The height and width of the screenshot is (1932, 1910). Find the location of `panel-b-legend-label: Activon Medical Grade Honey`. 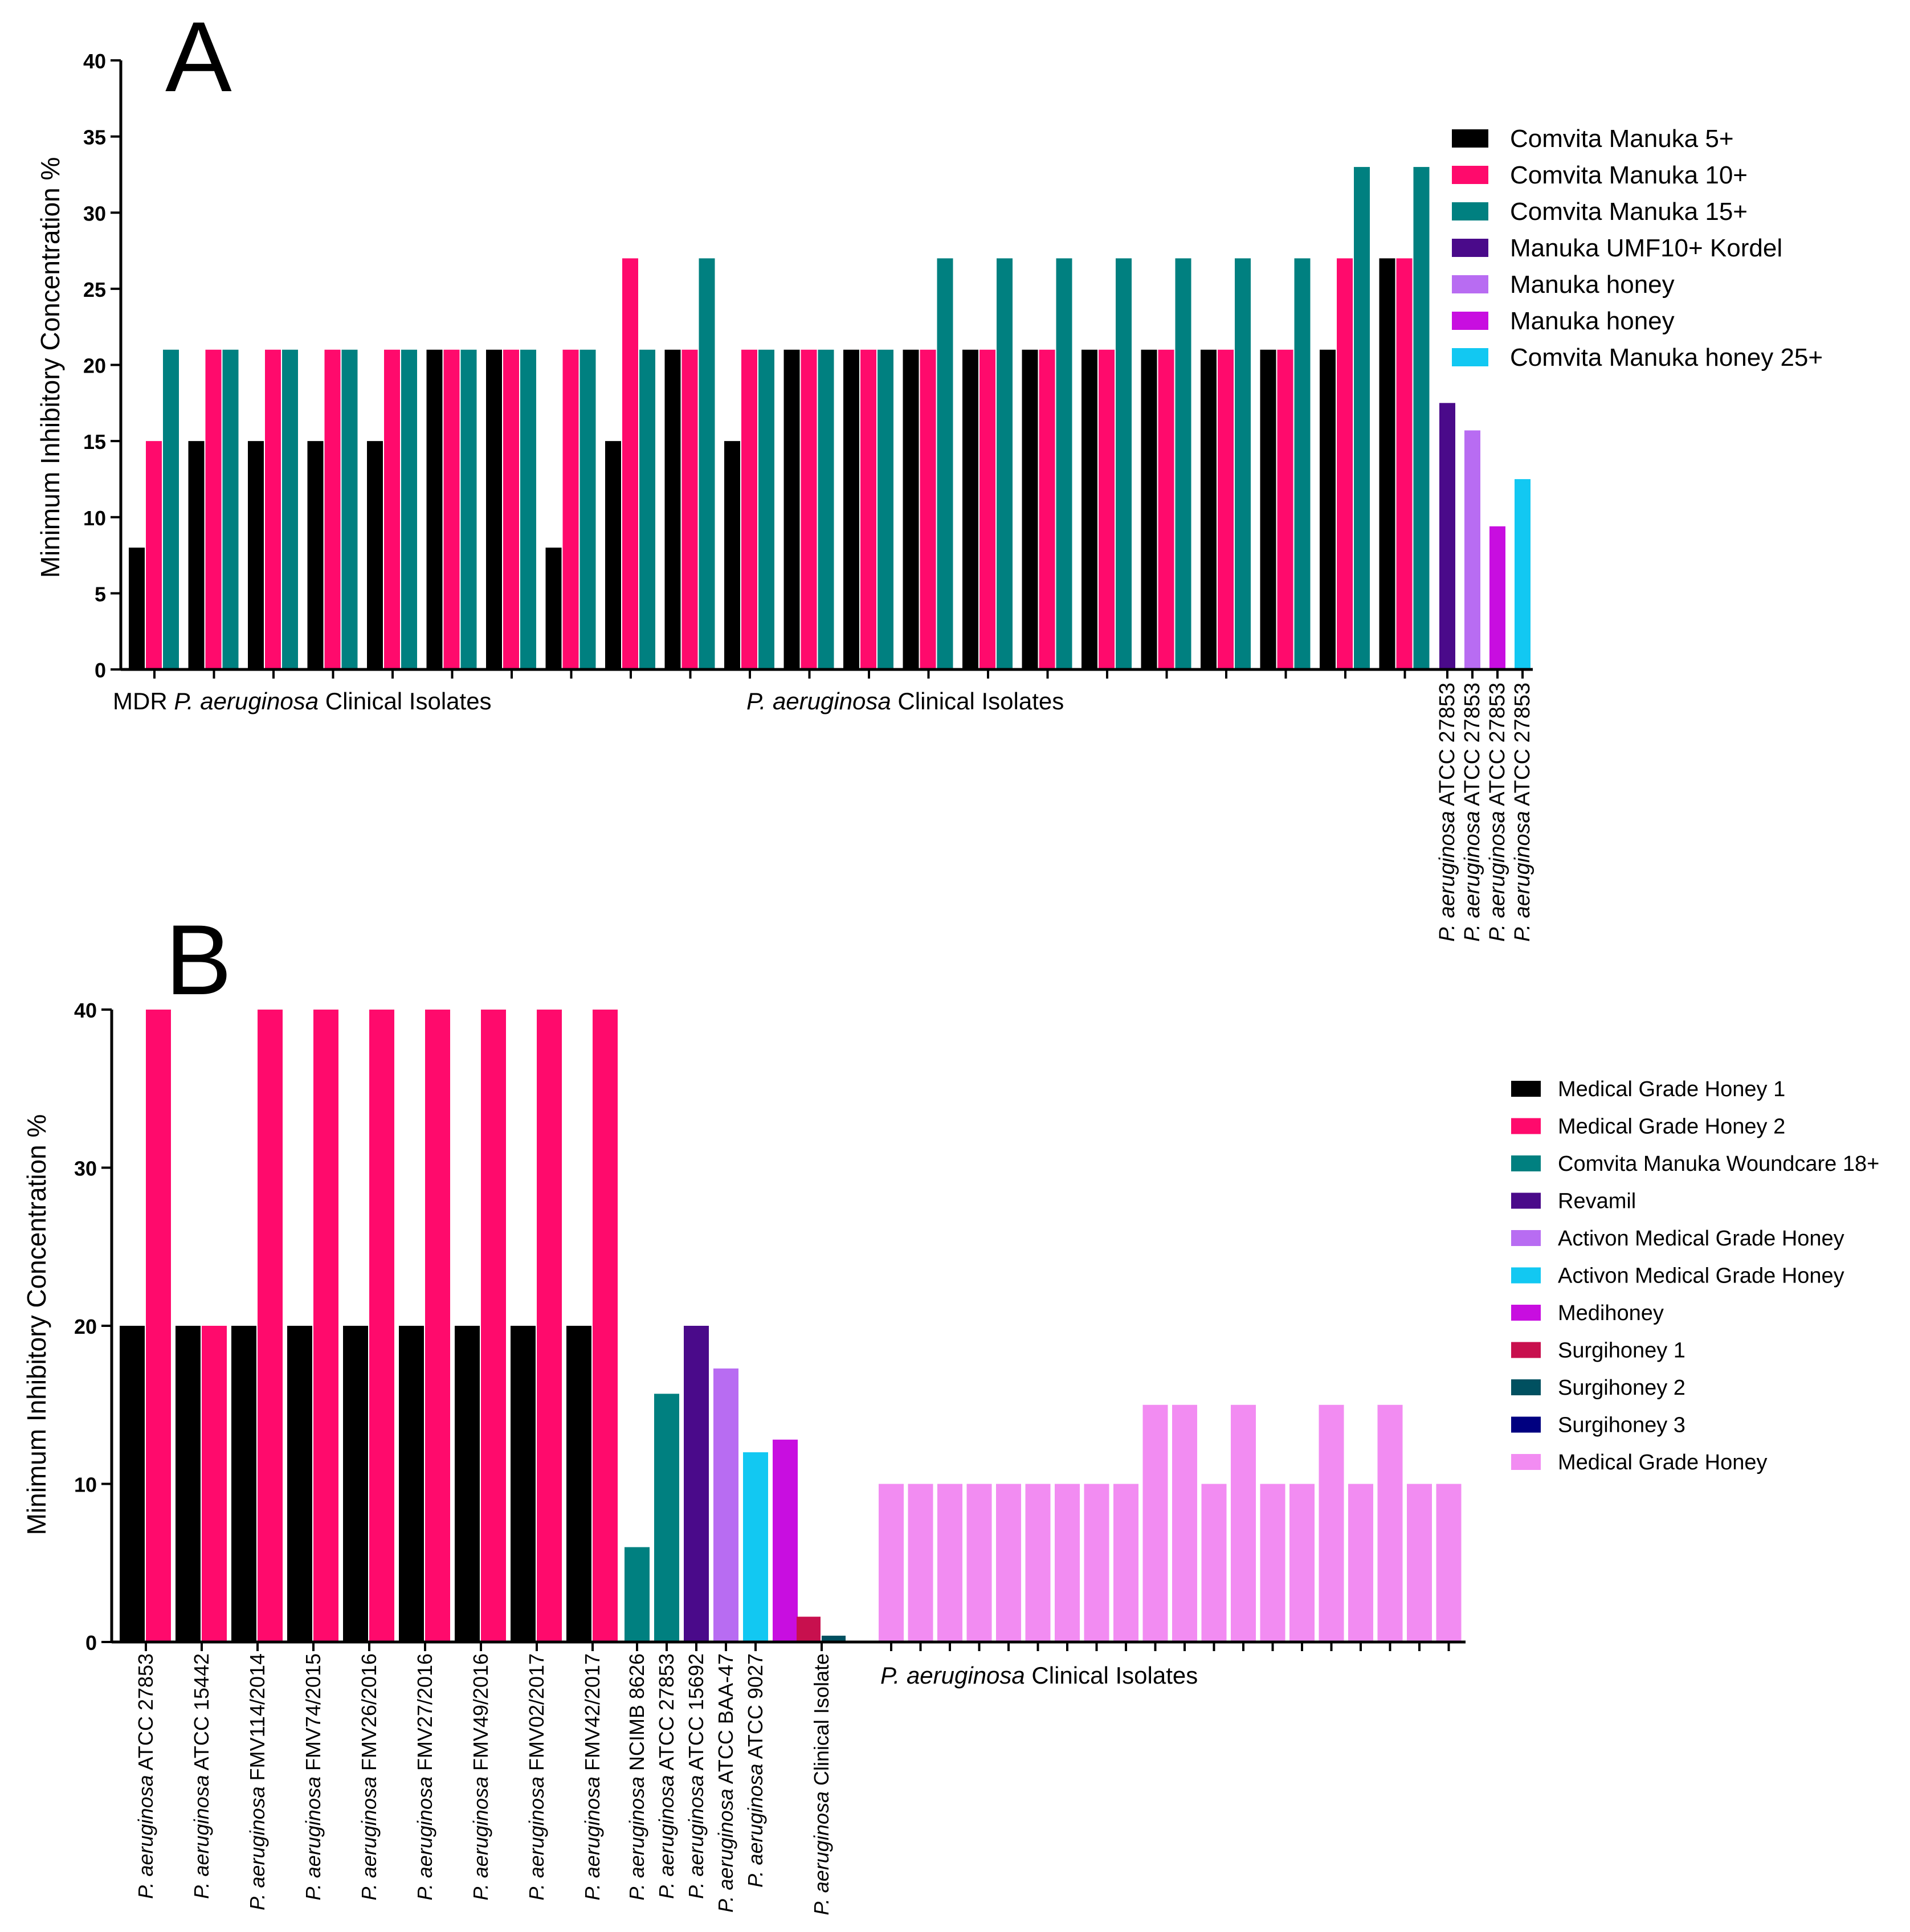

panel-b-legend-label: Activon Medical Grade Honey is located at coordinates (1701, 1276).